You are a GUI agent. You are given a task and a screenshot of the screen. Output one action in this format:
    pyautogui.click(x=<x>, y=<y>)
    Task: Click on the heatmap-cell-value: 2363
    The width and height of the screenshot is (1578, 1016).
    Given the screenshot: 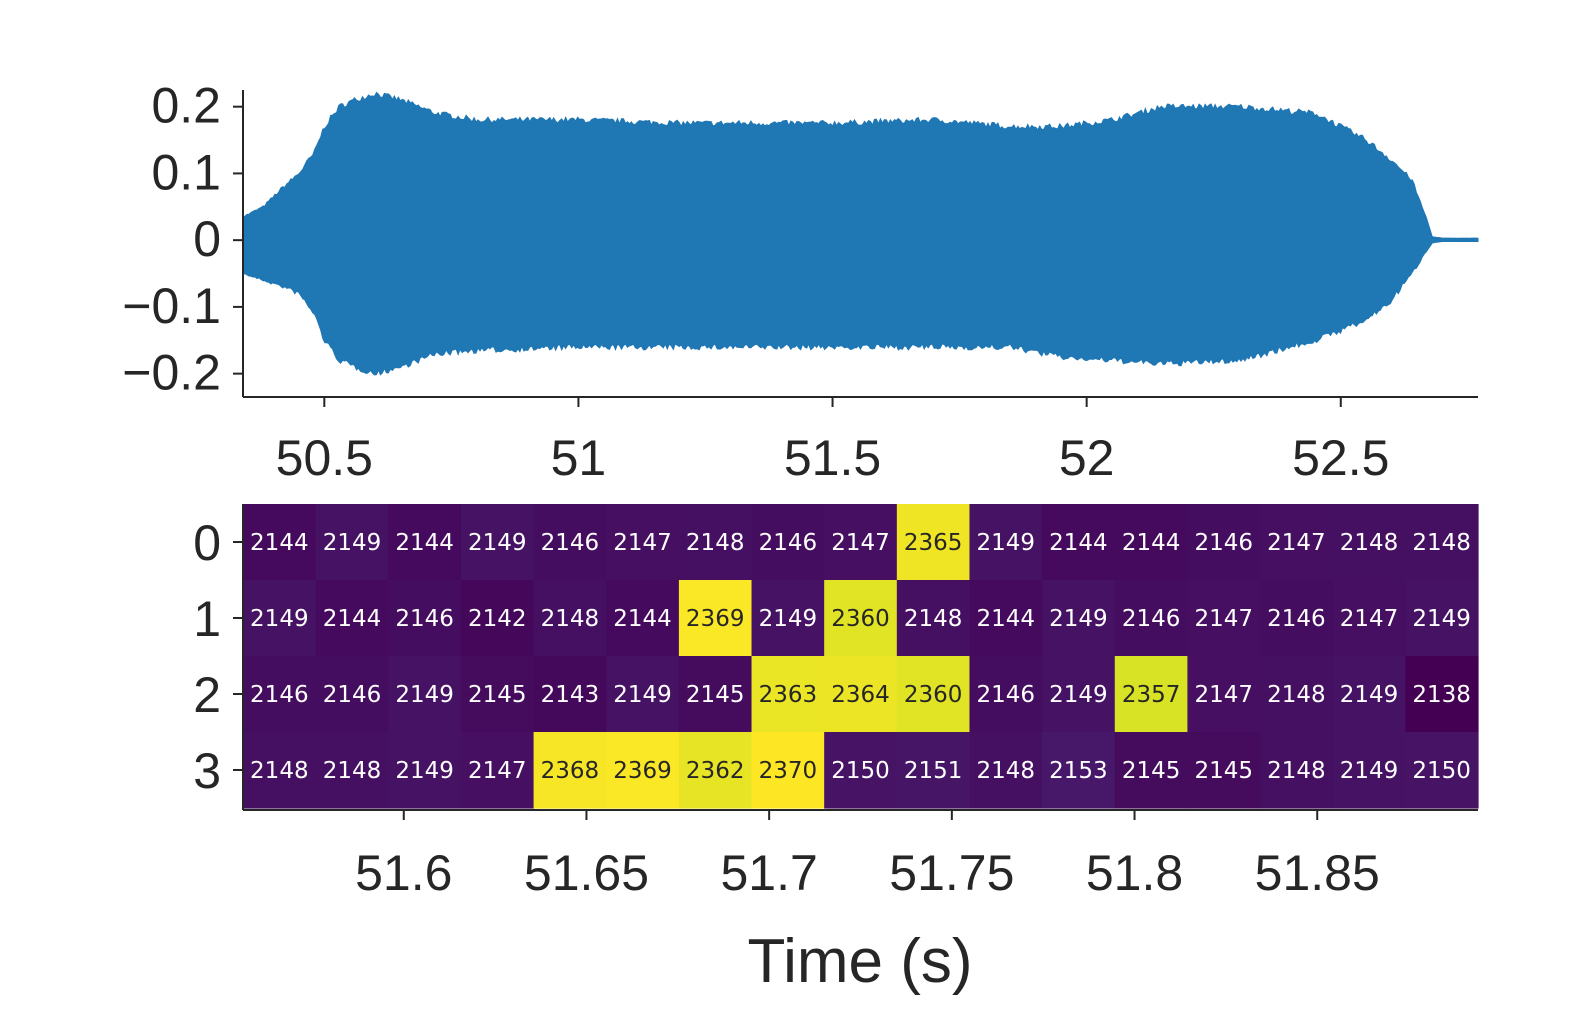 What is the action you would take?
    pyautogui.click(x=788, y=695)
    